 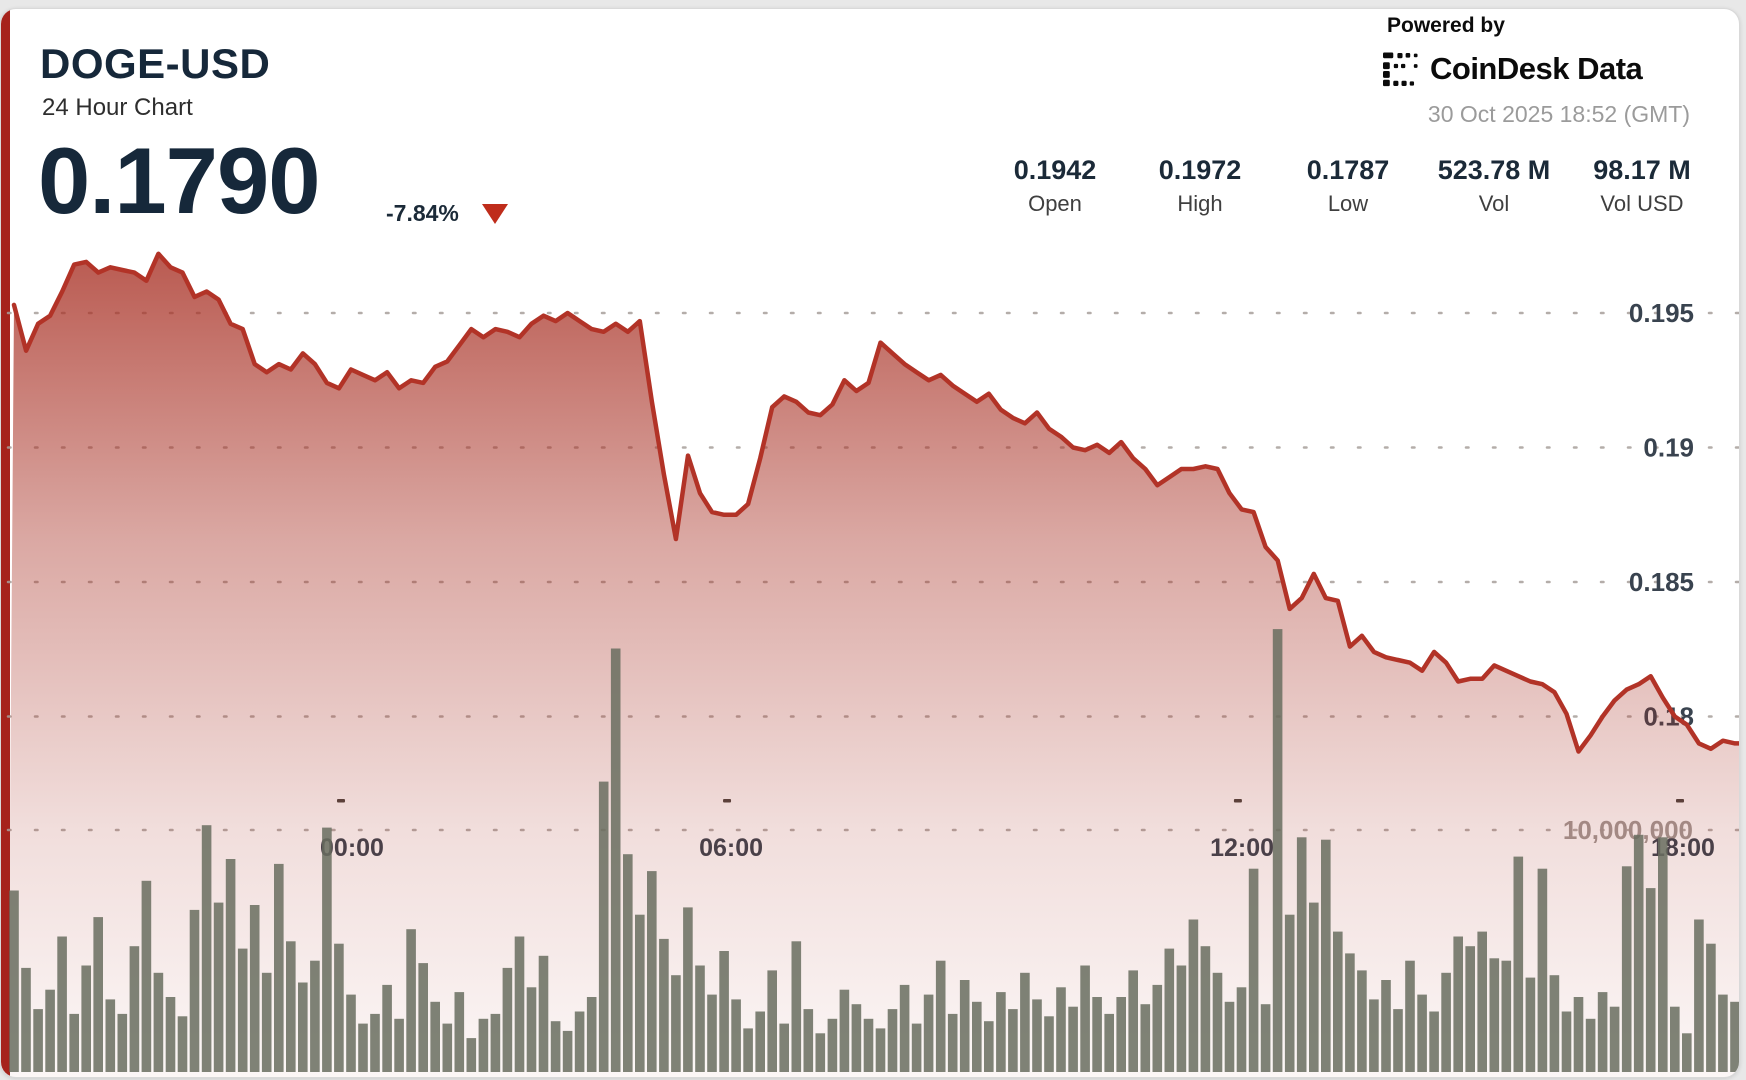 I want to click on y-axis-label: 0.19, so click(x=1668, y=448).